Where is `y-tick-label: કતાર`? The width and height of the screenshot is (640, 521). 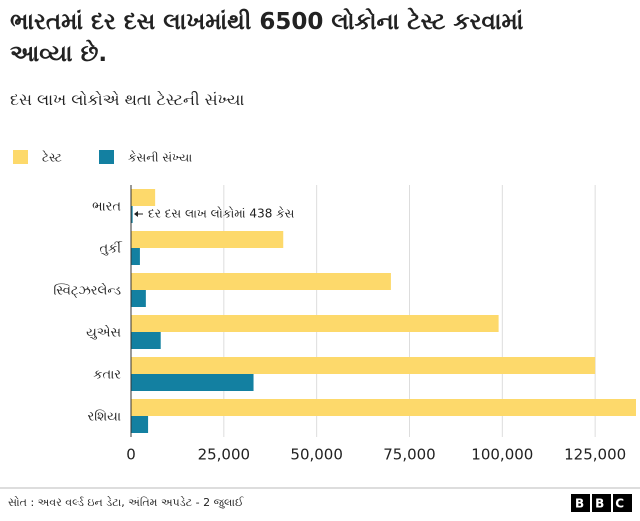
y-tick-label: કતાર is located at coordinates (107, 375).